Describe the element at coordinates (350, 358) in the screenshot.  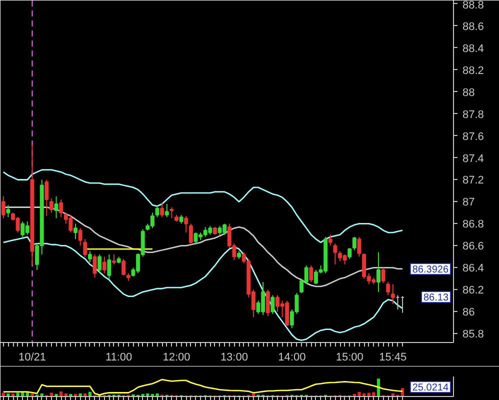
I see `x-tick-label: 15:00` at that location.